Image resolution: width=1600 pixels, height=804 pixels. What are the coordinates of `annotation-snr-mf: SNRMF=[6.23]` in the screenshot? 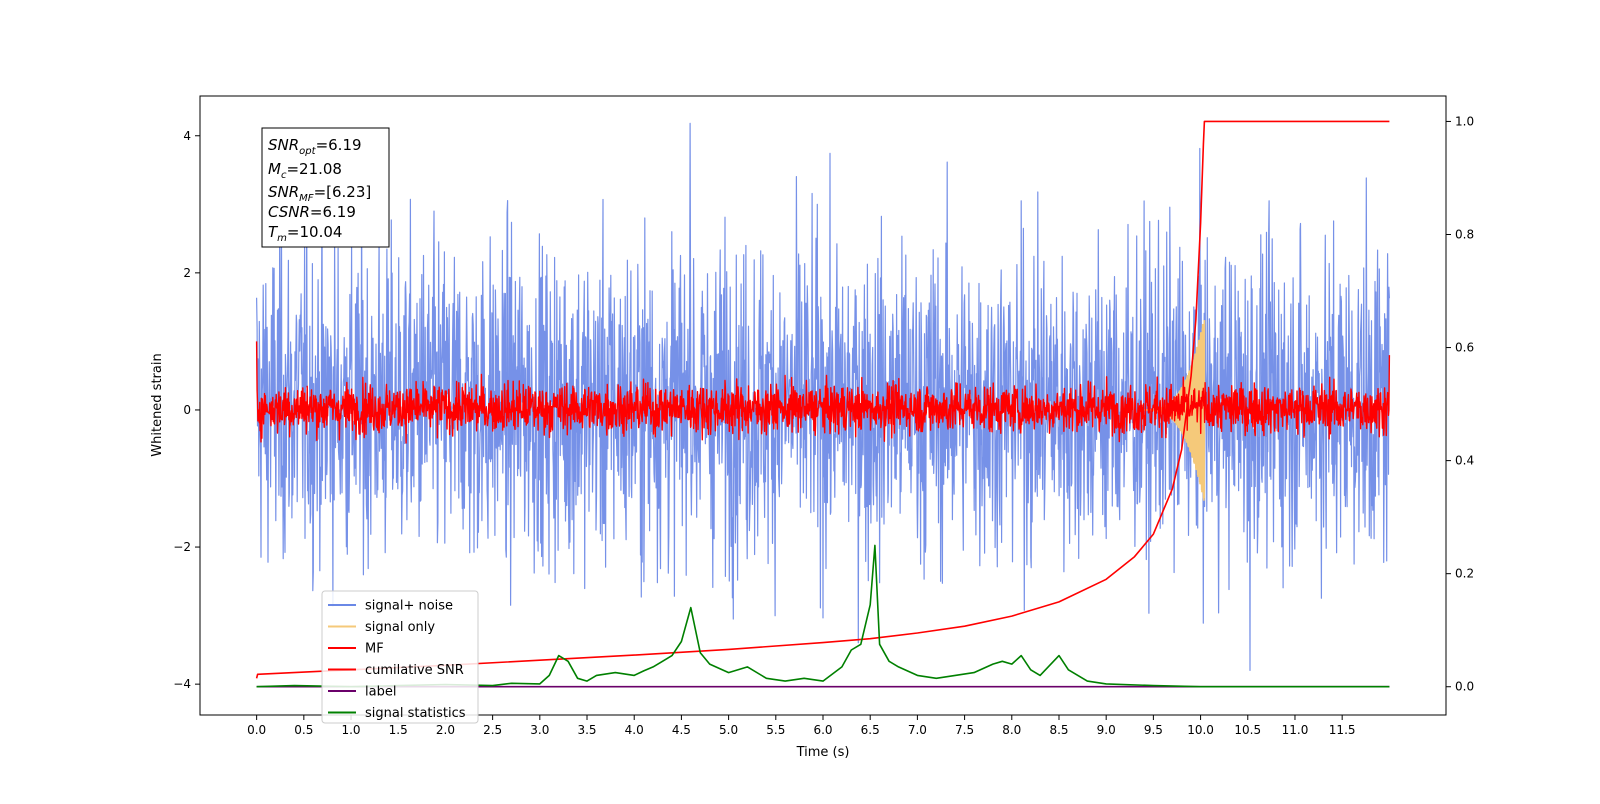 It's located at (319, 193).